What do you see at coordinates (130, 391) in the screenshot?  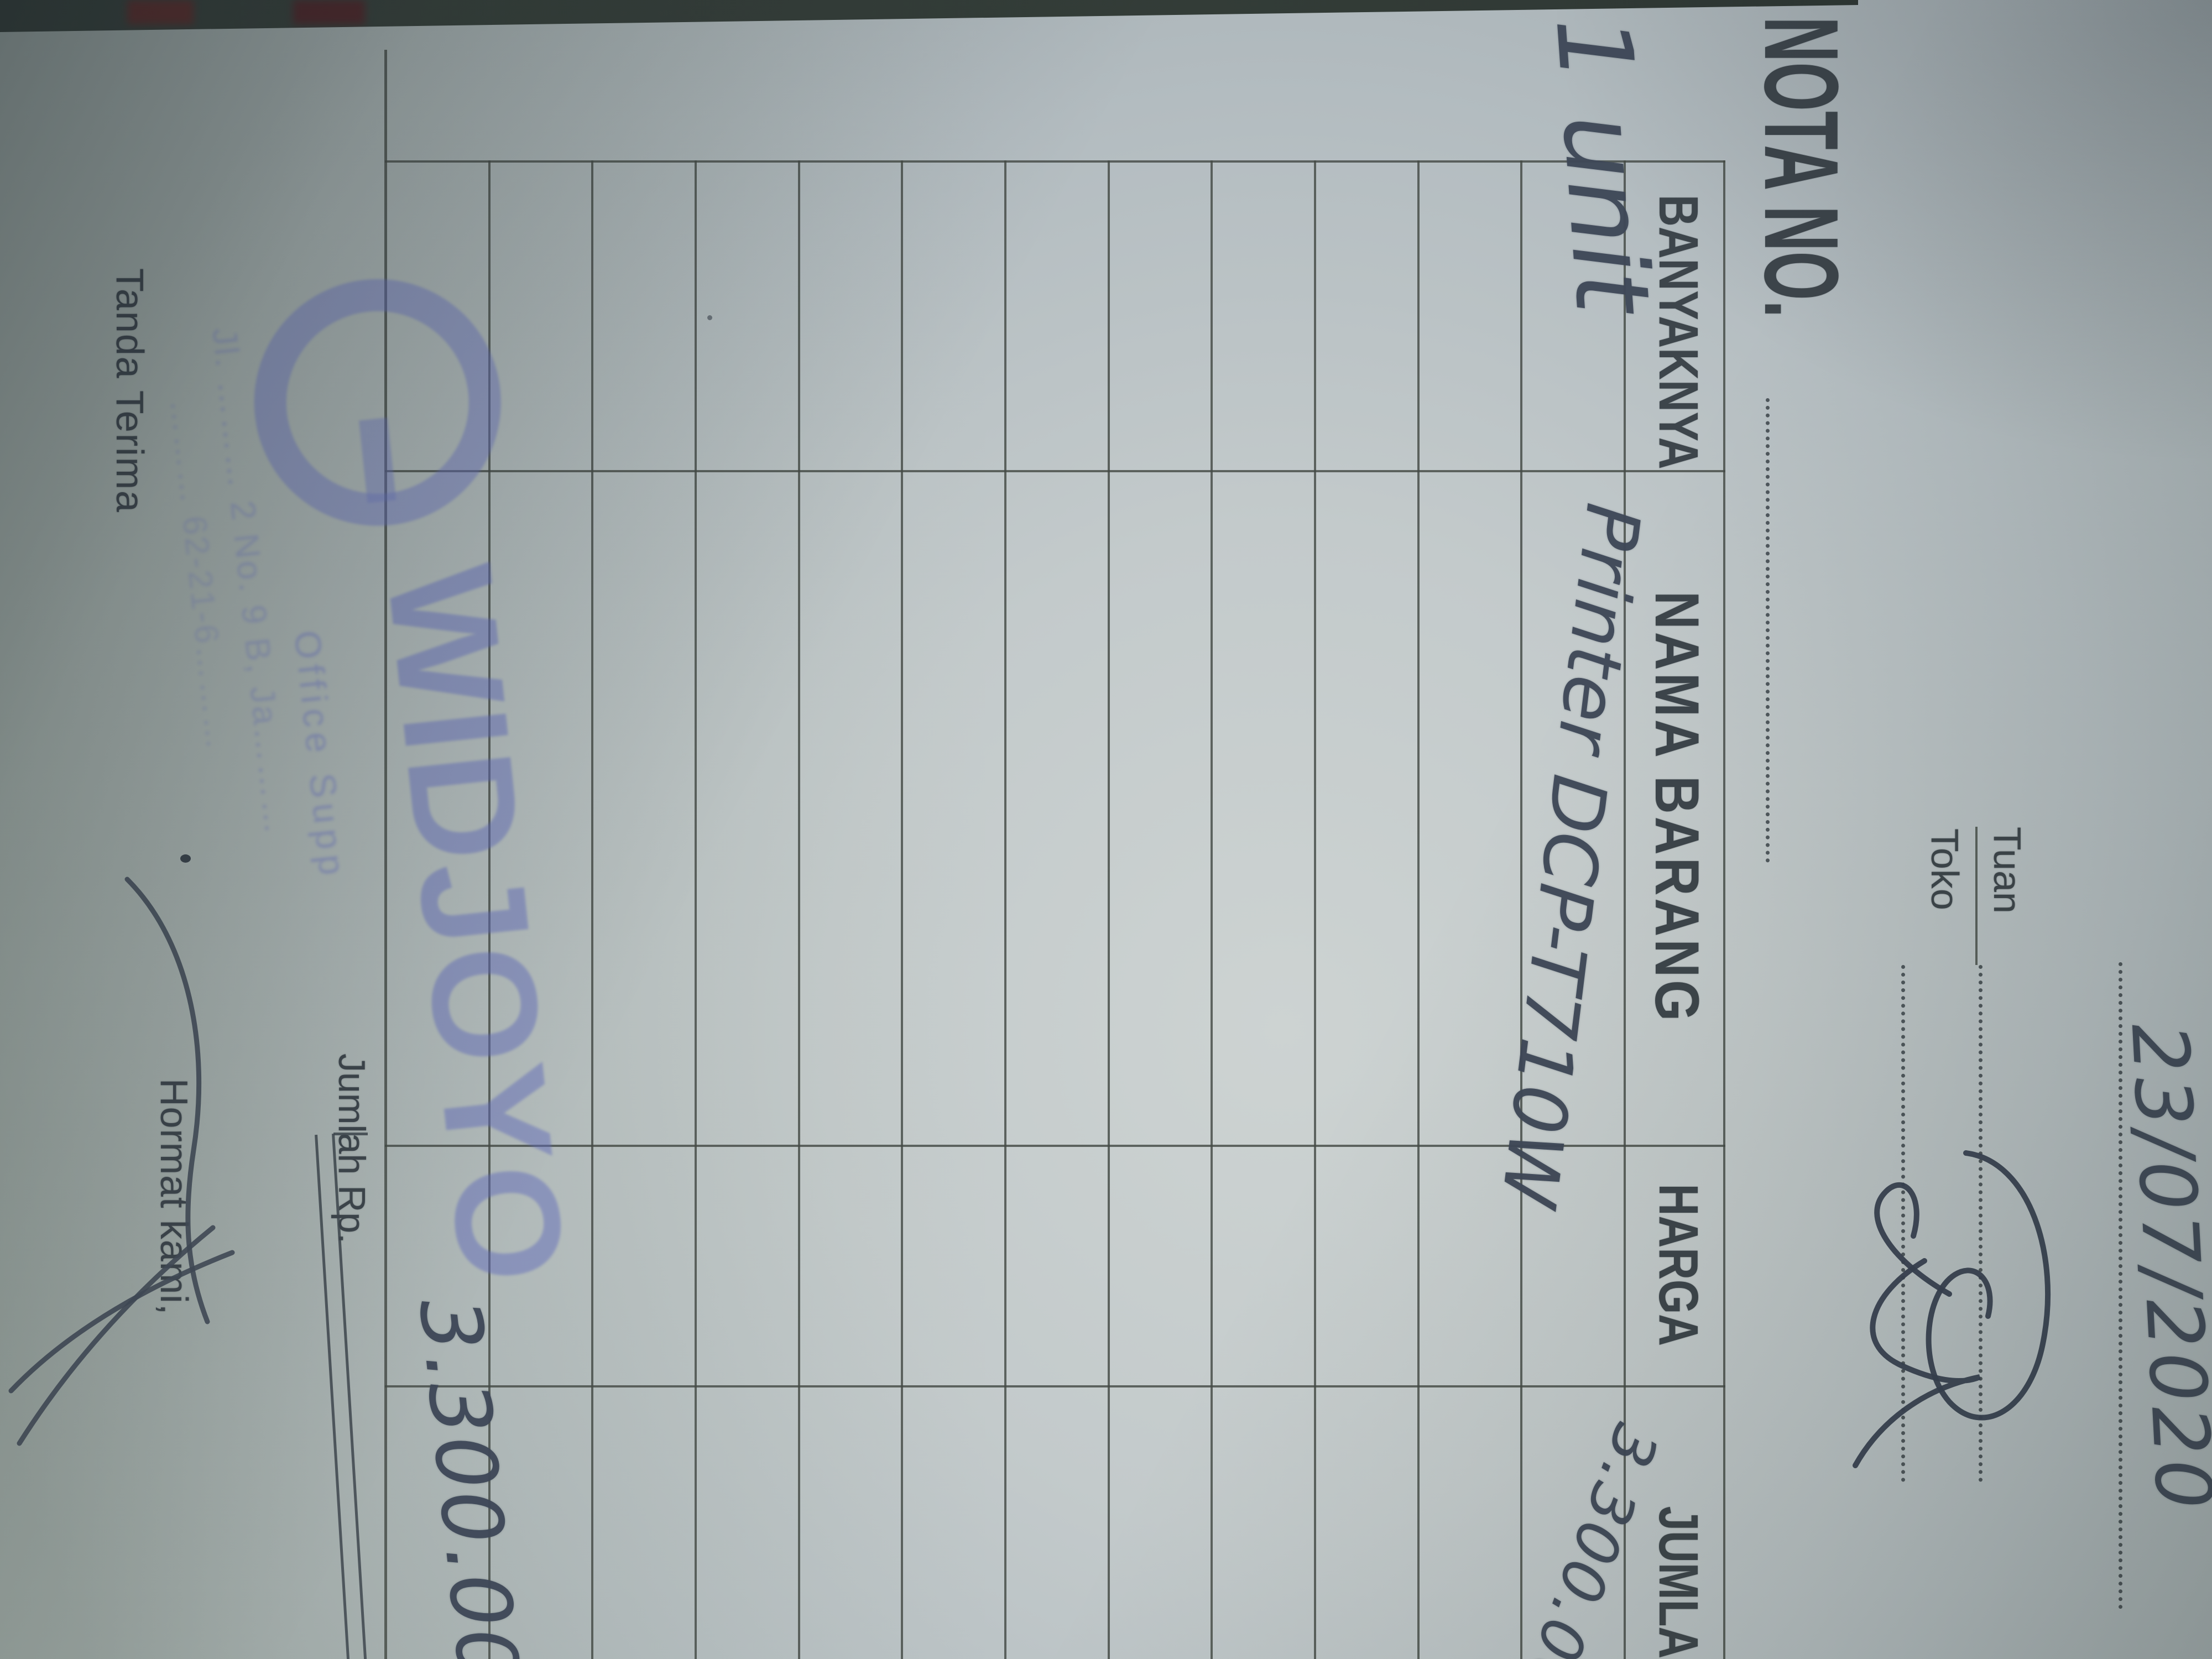 I see `tanda-terima-label: Tanda Terima` at bounding box center [130, 391].